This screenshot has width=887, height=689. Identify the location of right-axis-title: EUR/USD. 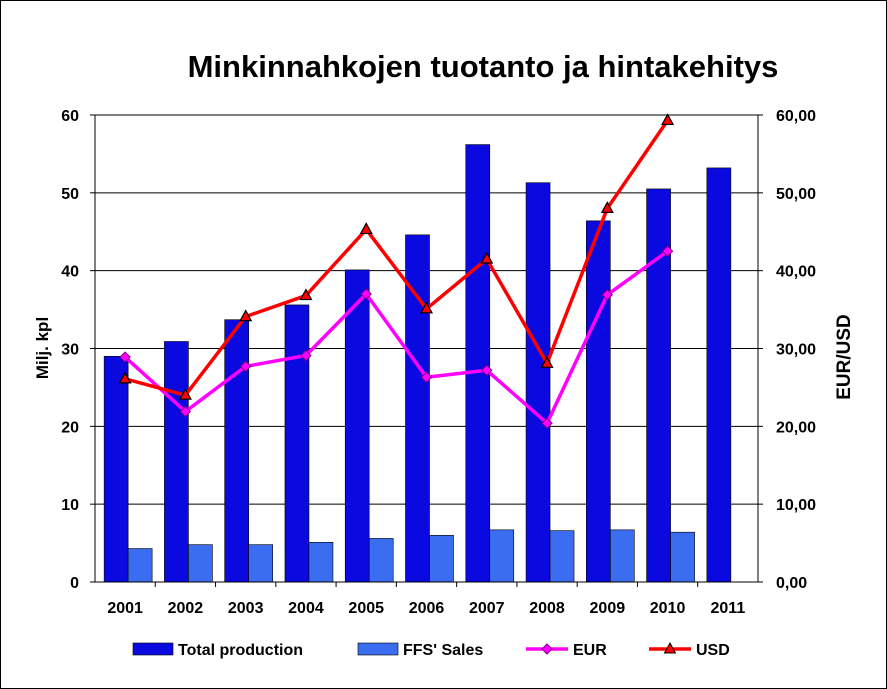
(844, 357).